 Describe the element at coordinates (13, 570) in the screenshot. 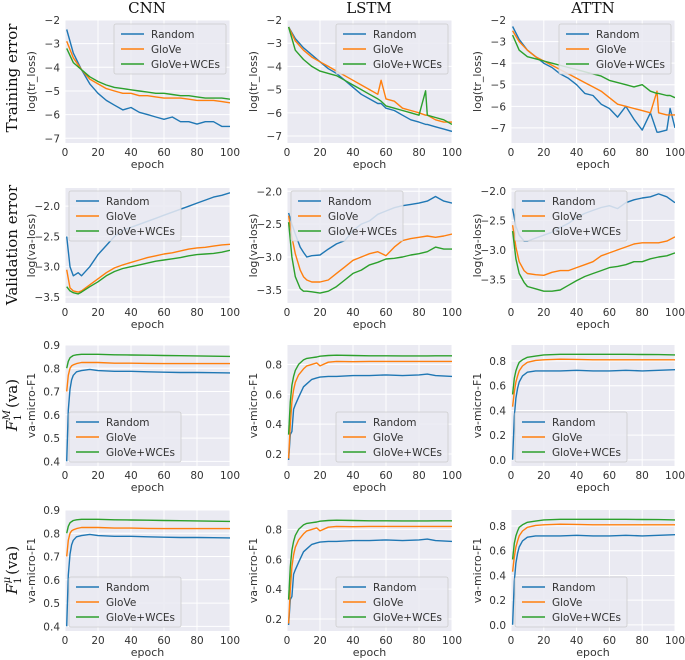

I see `row-label-f1-micro: F1μ (va)` at that location.